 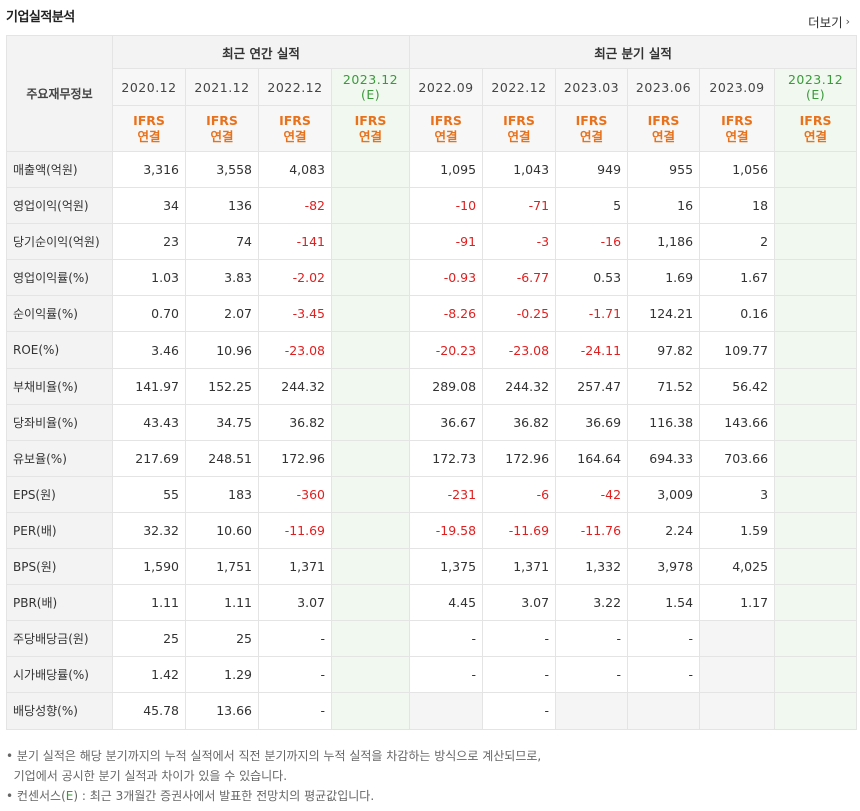 I want to click on value-cell: 2.07, so click(x=222, y=314).